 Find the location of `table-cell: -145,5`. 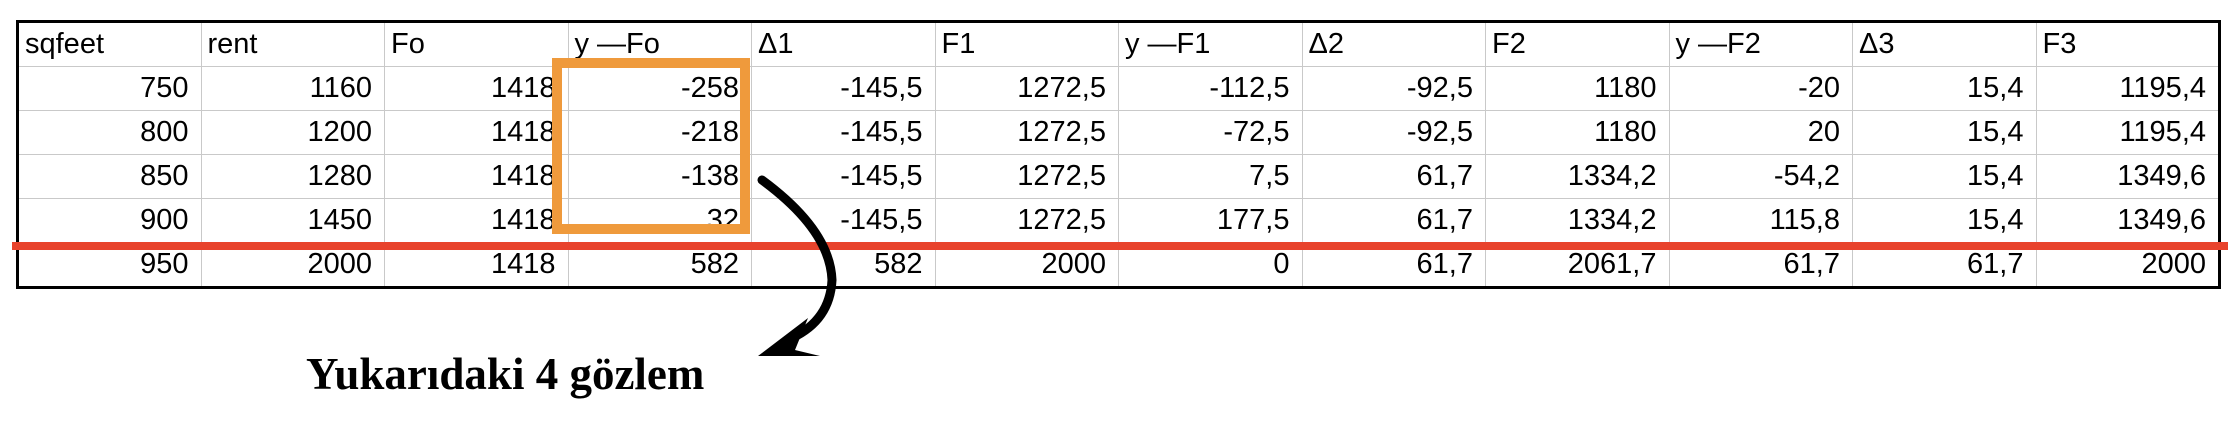

table-cell: -145,5 is located at coordinates (843, 132).